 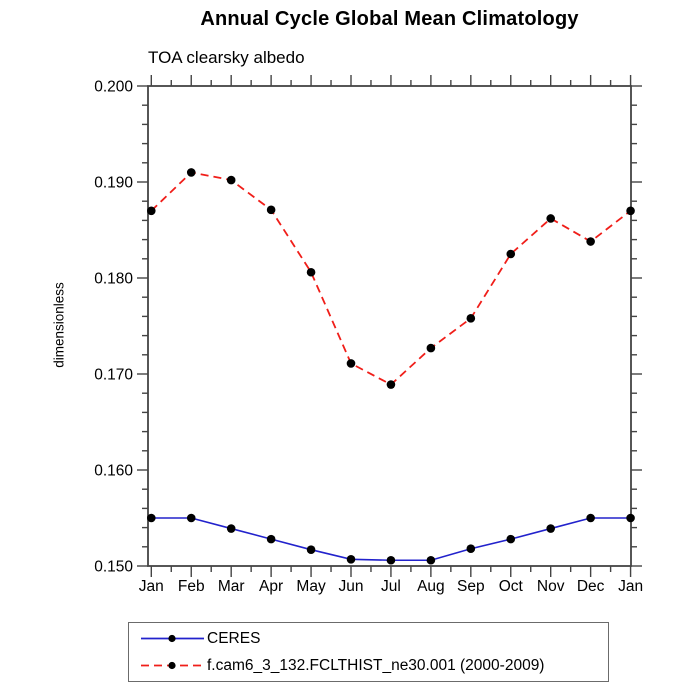 What do you see at coordinates (231, 586) in the screenshot?
I see `x-tick-label: Mar` at bounding box center [231, 586].